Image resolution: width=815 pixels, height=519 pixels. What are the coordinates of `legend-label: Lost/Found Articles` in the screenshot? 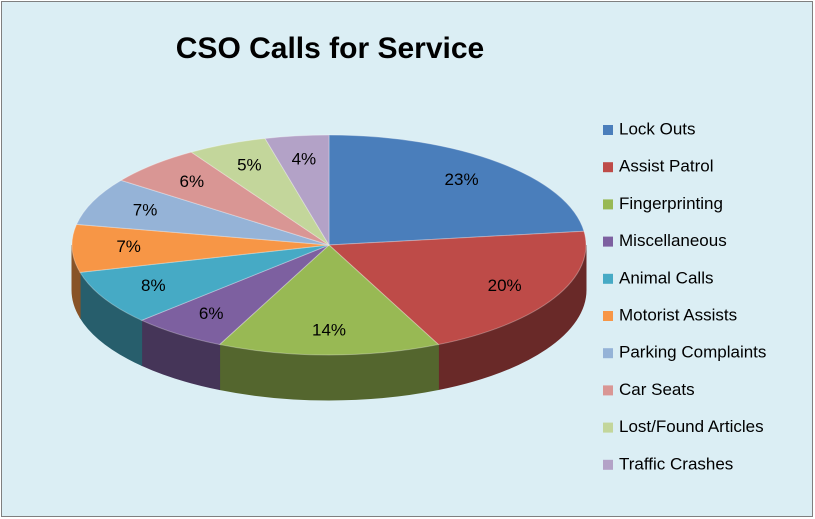 It's located at (691, 426).